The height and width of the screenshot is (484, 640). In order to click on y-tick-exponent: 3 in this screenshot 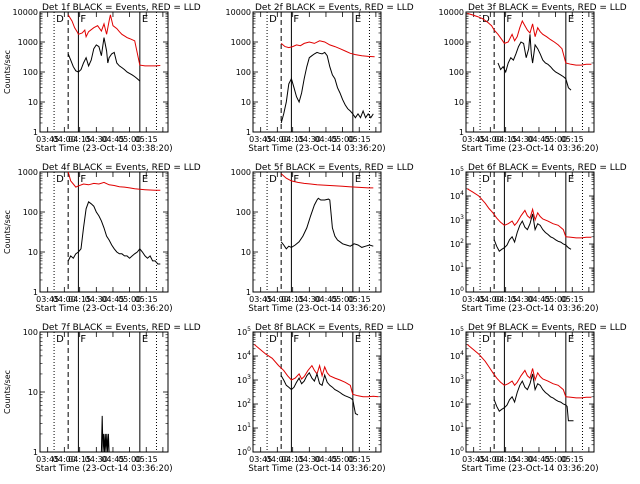, I will do `click(462, 377)`.